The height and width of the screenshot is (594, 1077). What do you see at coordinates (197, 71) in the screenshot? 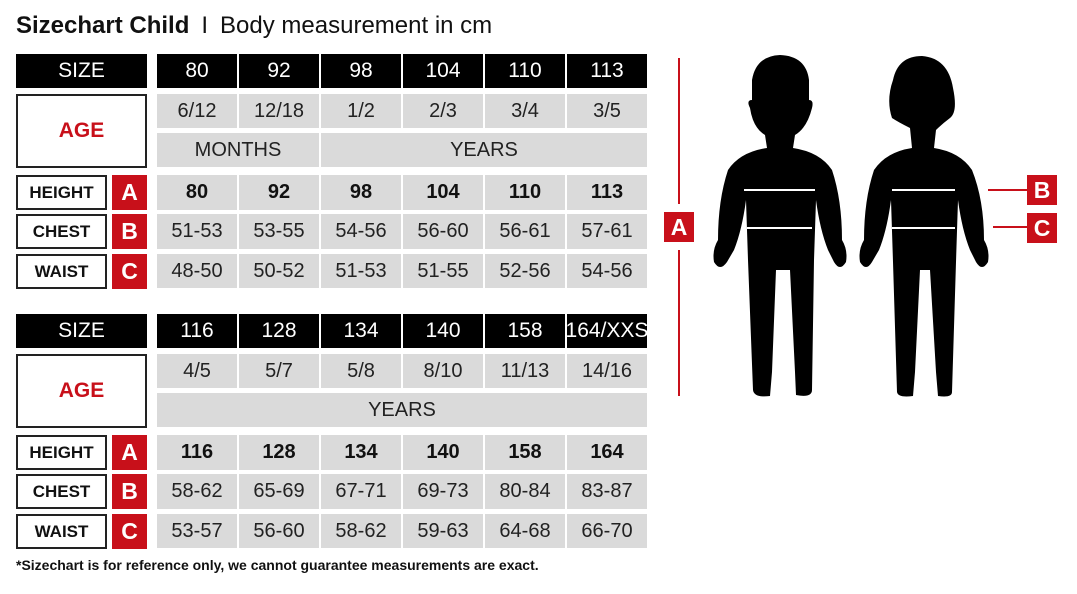
I see `size-cell: 80` at bounding box center [197, 71].